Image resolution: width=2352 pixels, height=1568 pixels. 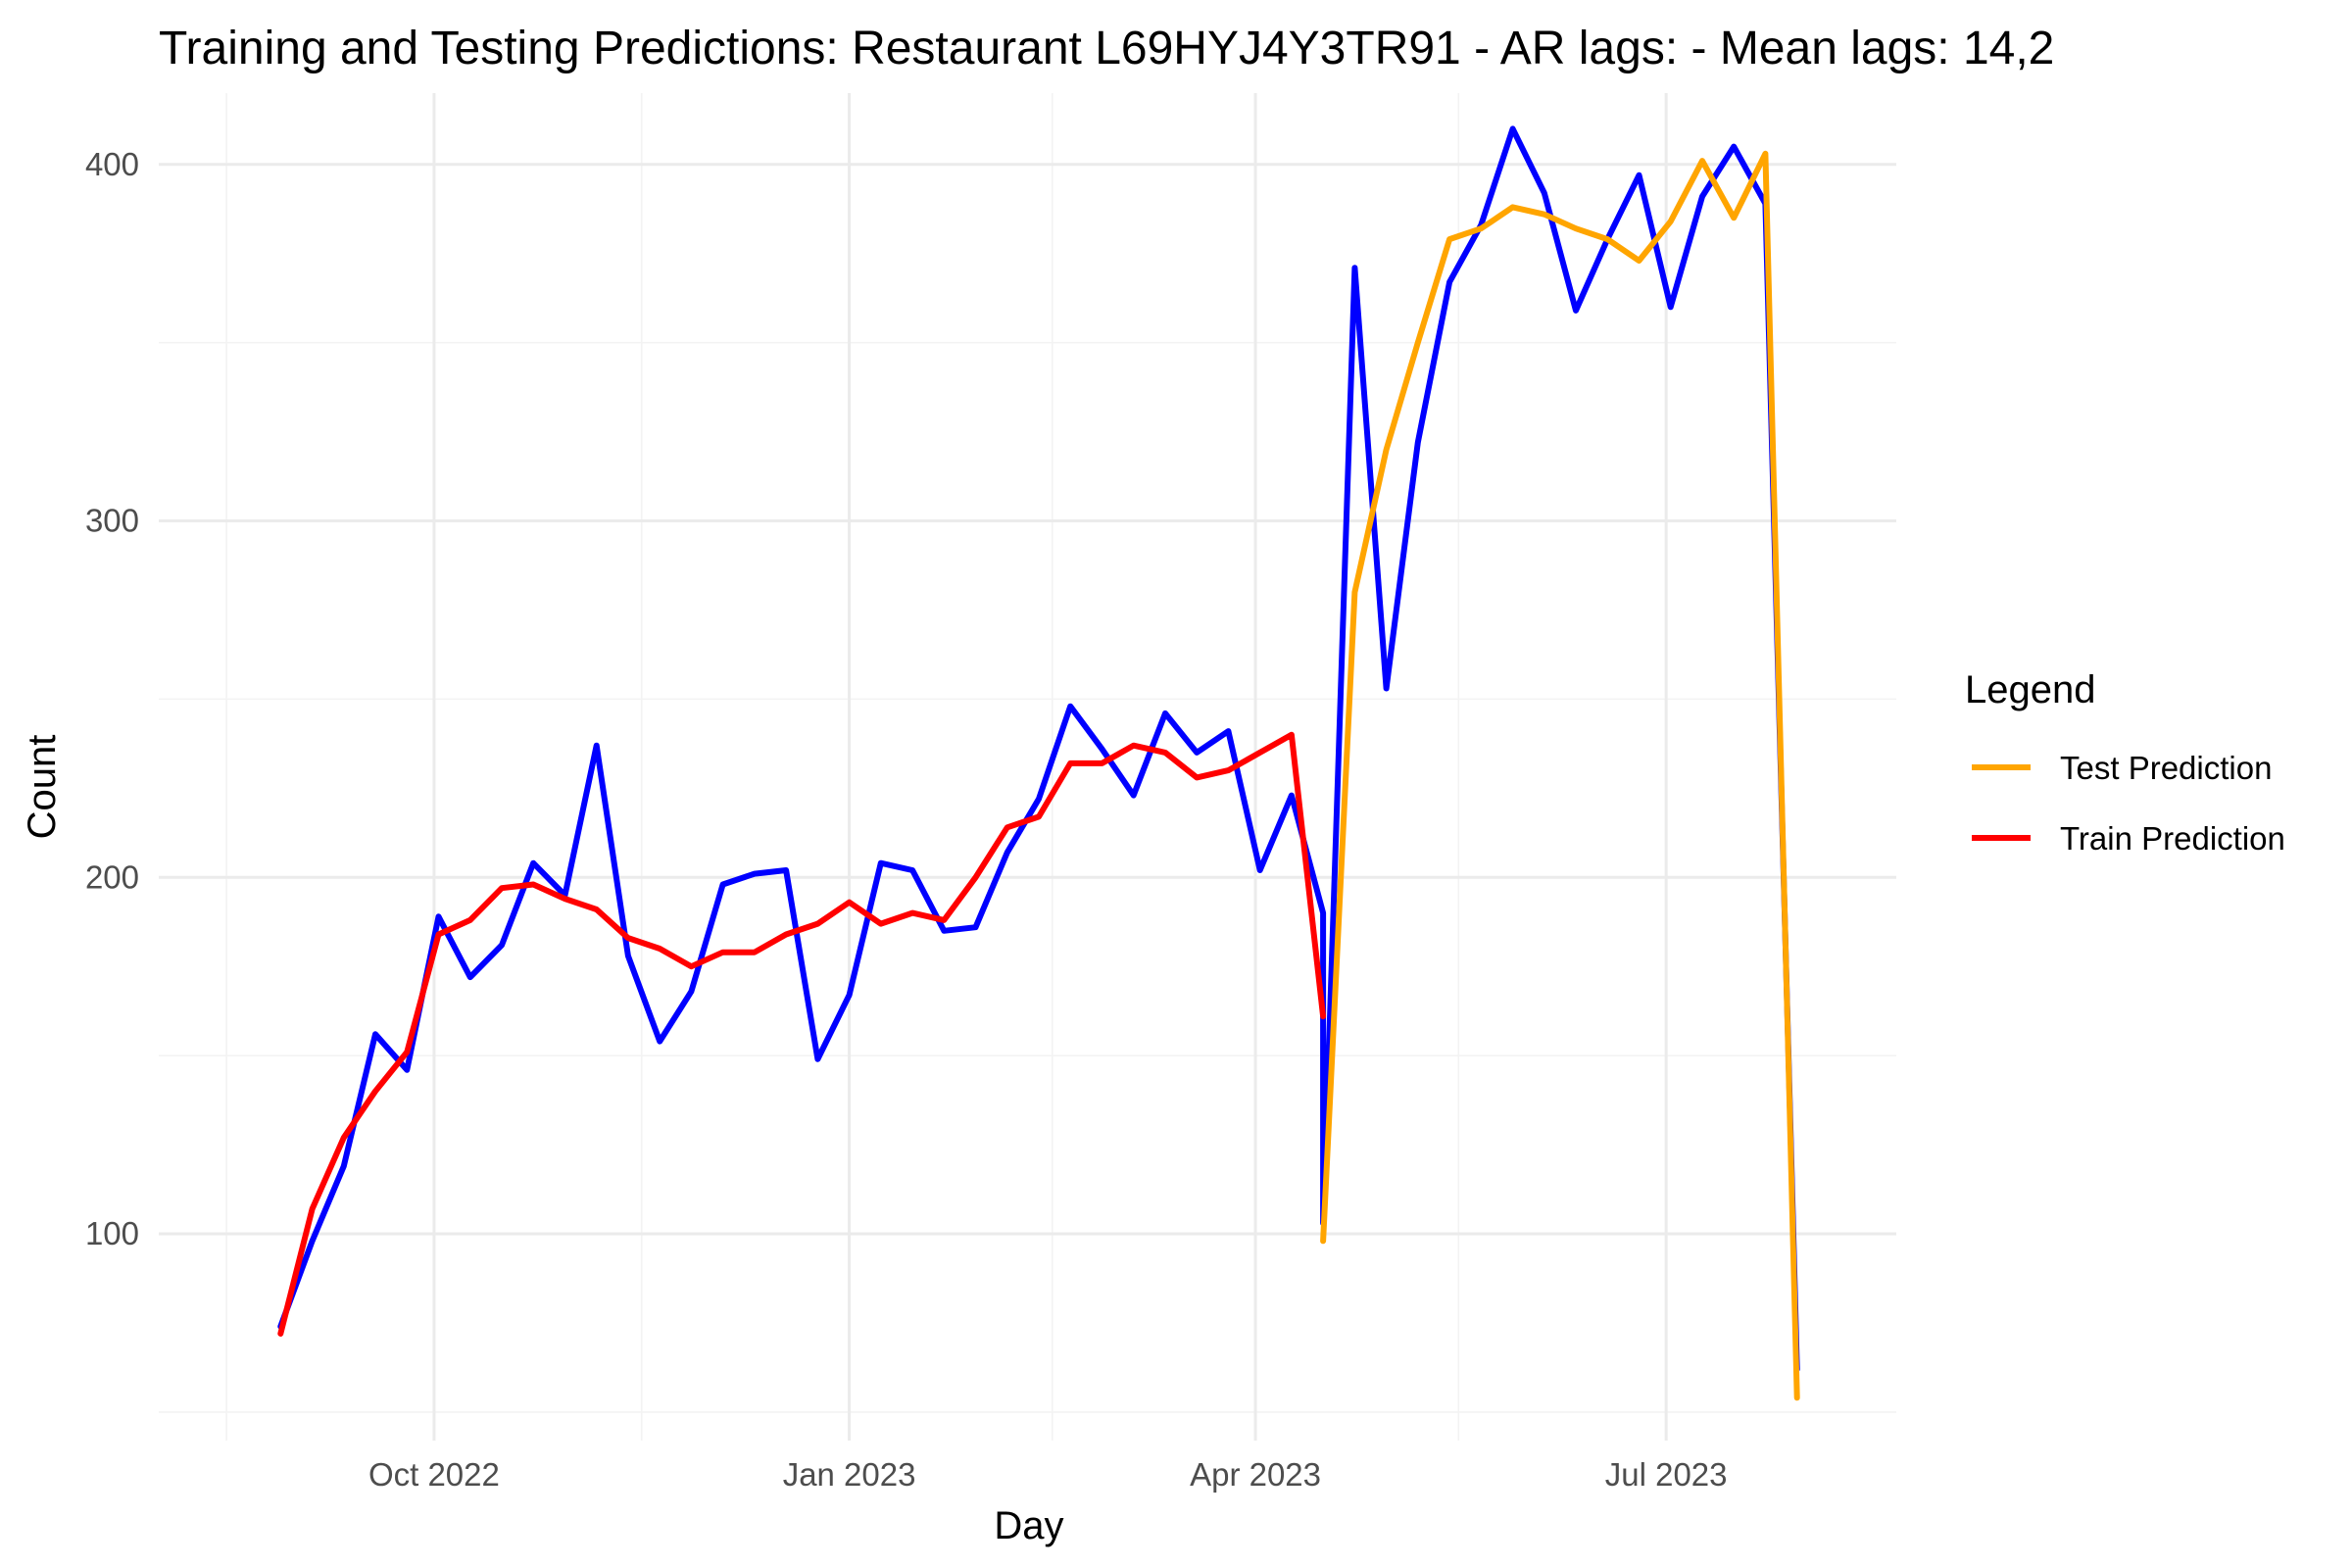 I want to click on y-tick-label: 100, so click(x=112, y=1233).